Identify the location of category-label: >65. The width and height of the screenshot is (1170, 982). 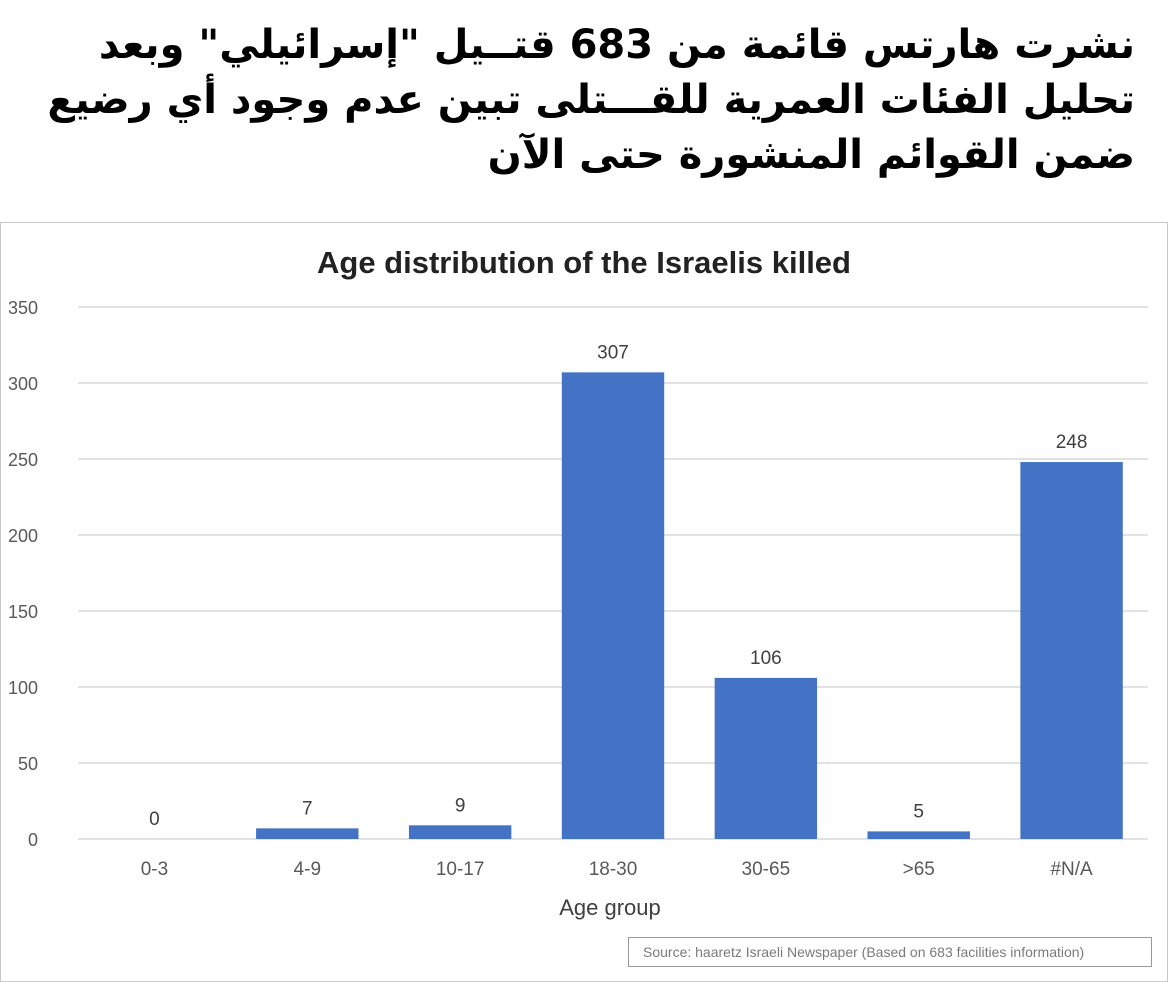
(919, 869).